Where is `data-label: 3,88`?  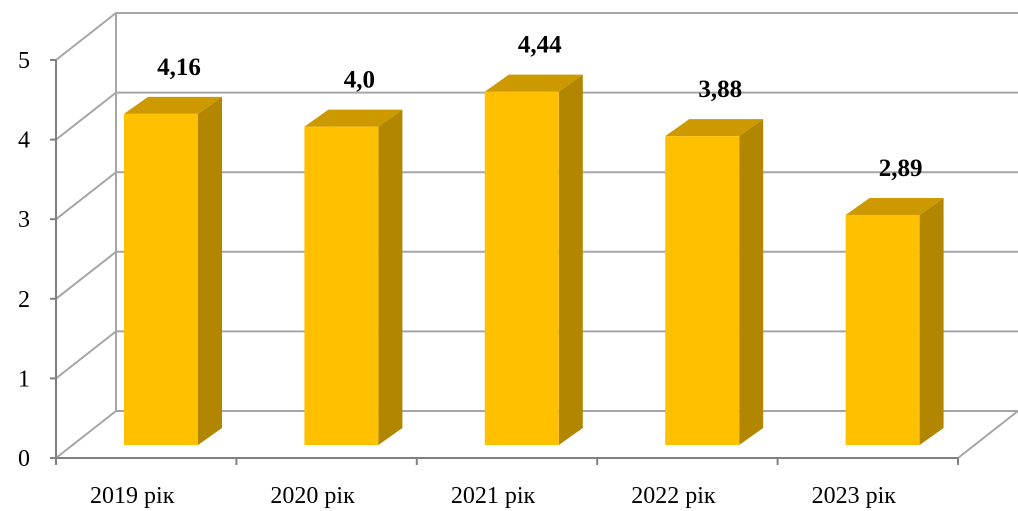
data-label: 3,88 is located at coordinates (720, 89).